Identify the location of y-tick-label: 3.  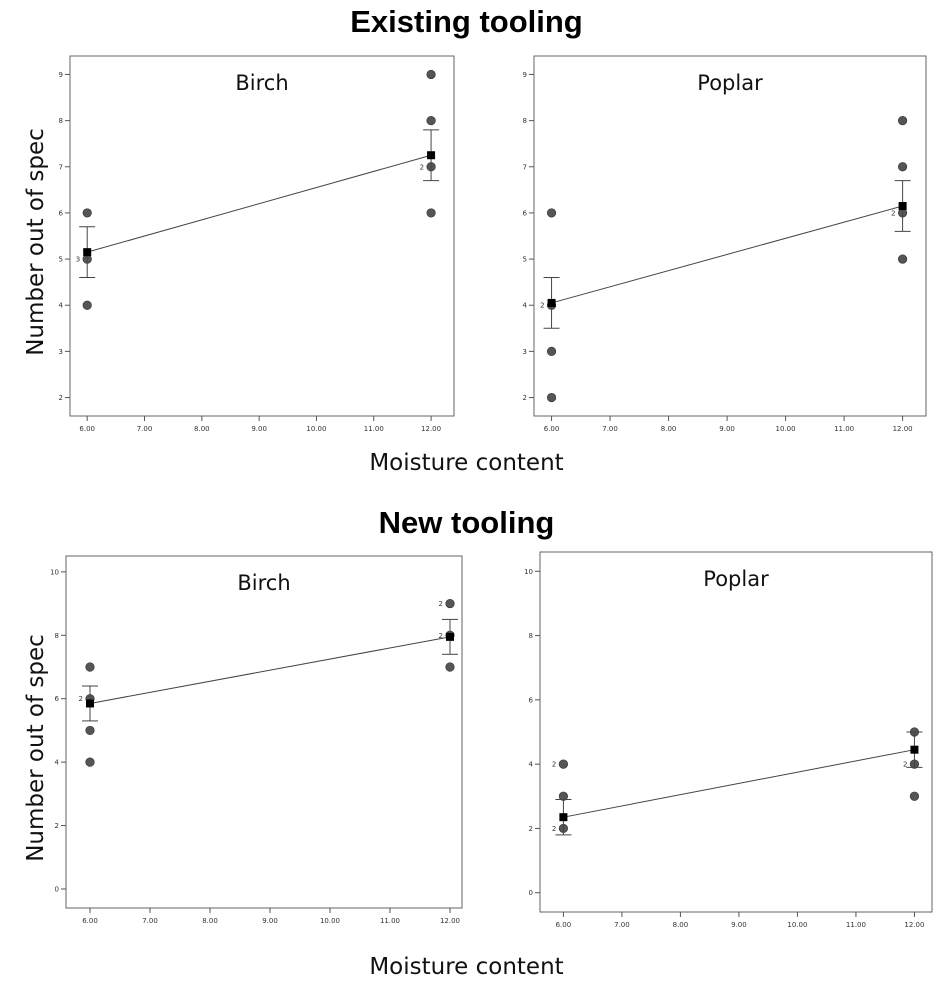
(61, 352).